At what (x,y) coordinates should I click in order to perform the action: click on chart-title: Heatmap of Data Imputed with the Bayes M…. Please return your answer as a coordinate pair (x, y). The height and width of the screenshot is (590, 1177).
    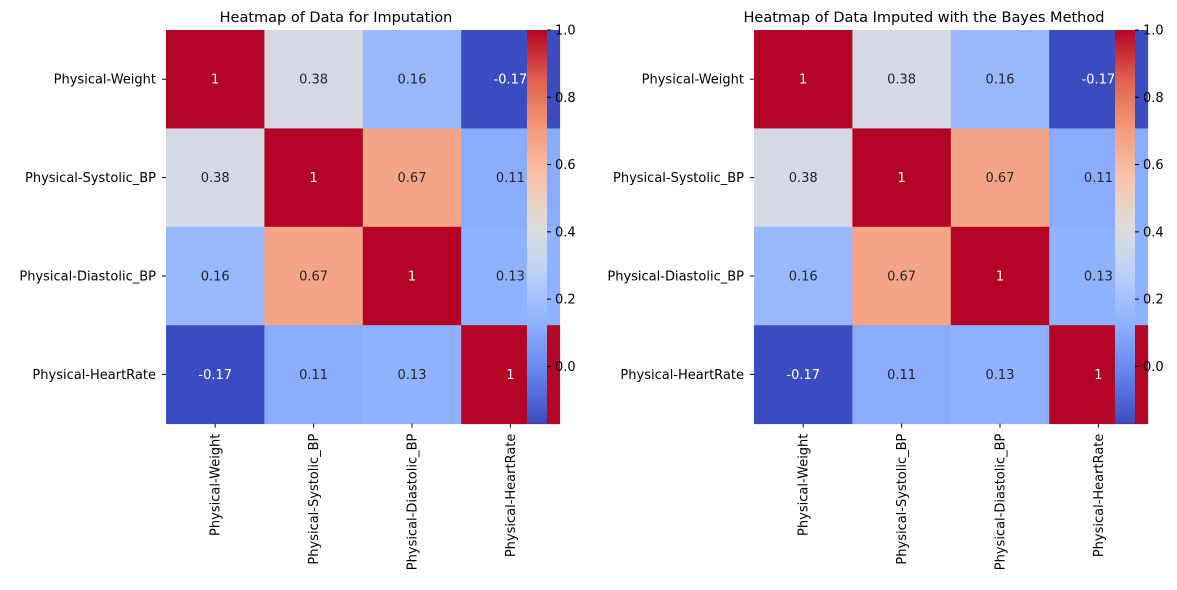
    Looking at the image, I should click on (924, 18).